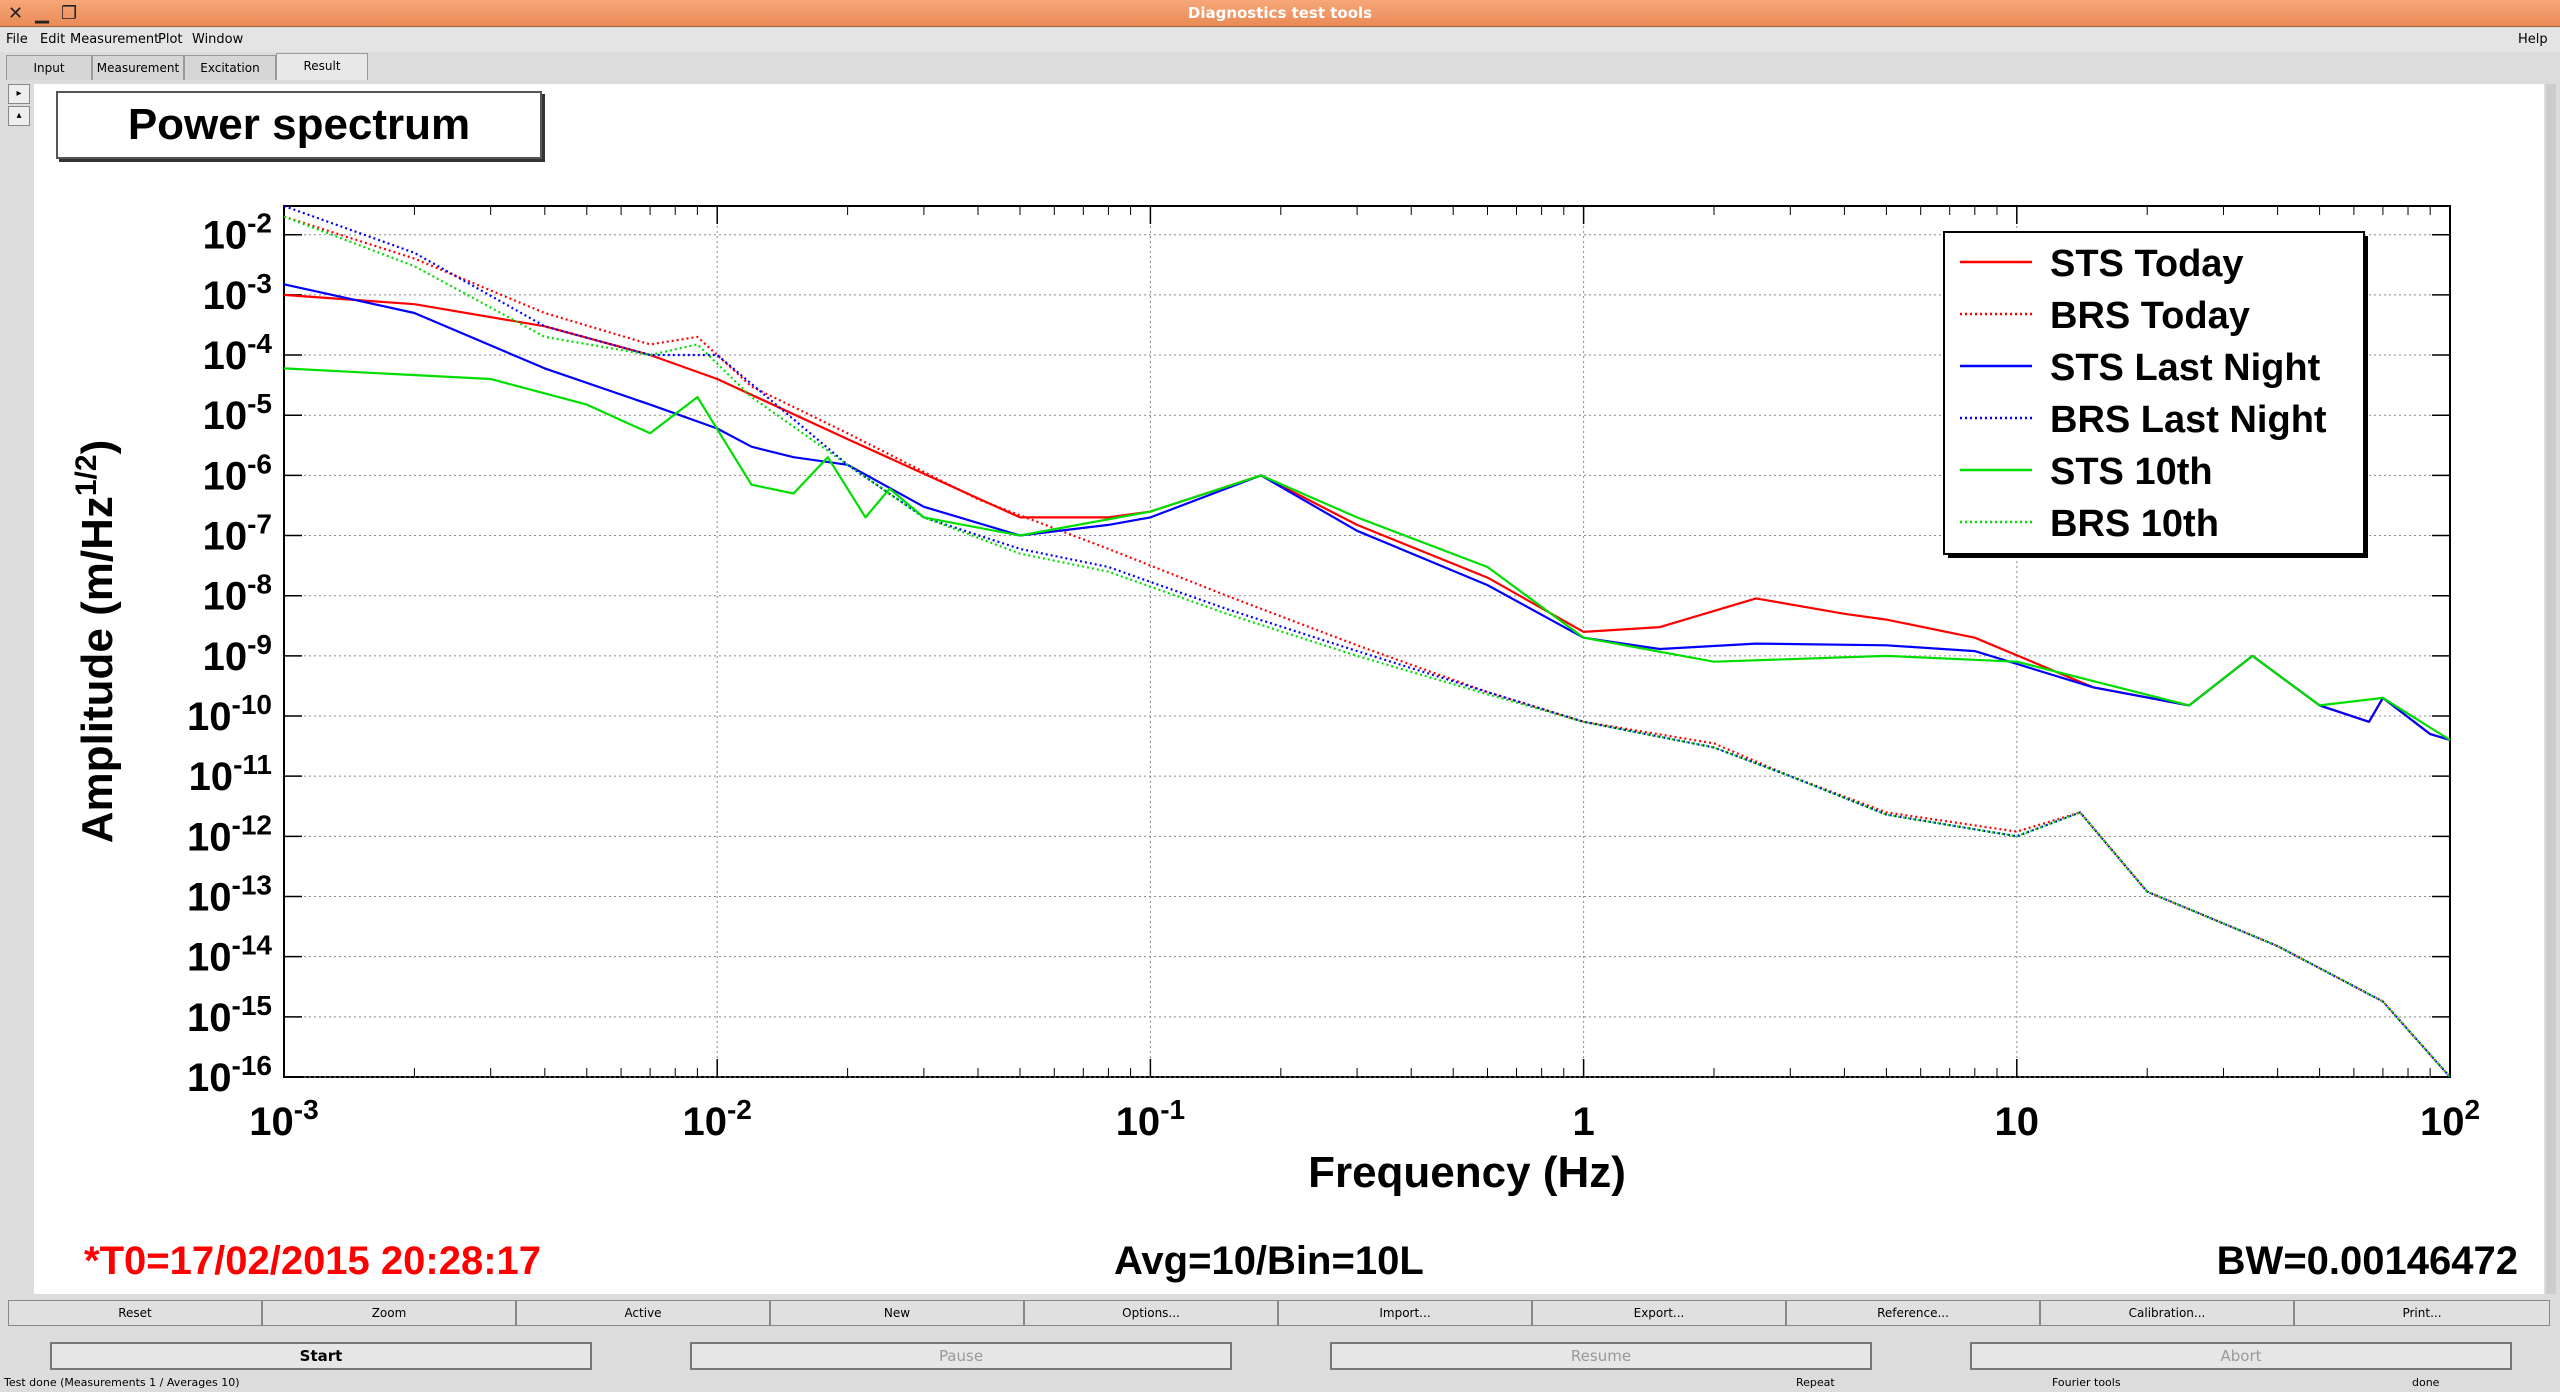 This screenshot has width=2560, height=1392. I want to click on y-tick-label: 10⁻³, so click(237, 293).